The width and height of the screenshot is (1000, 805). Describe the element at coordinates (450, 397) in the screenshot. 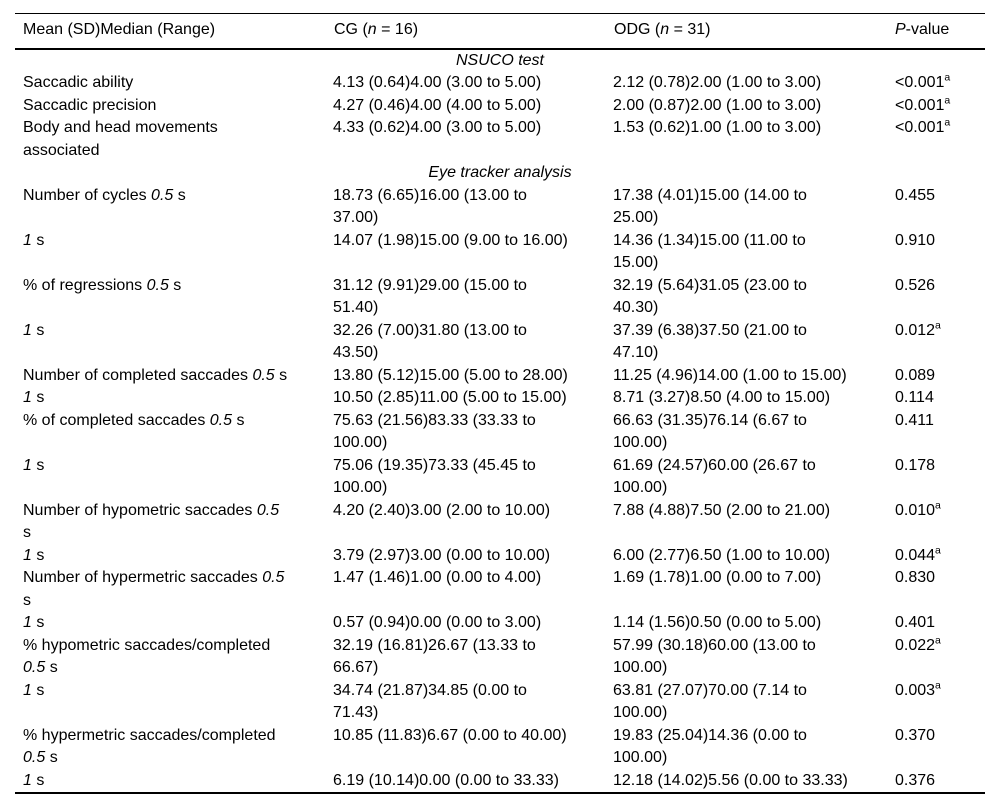

I see `cg-value-cell: 10.50 (2.85)11.00 (5.00 to 15.00)` at that location.